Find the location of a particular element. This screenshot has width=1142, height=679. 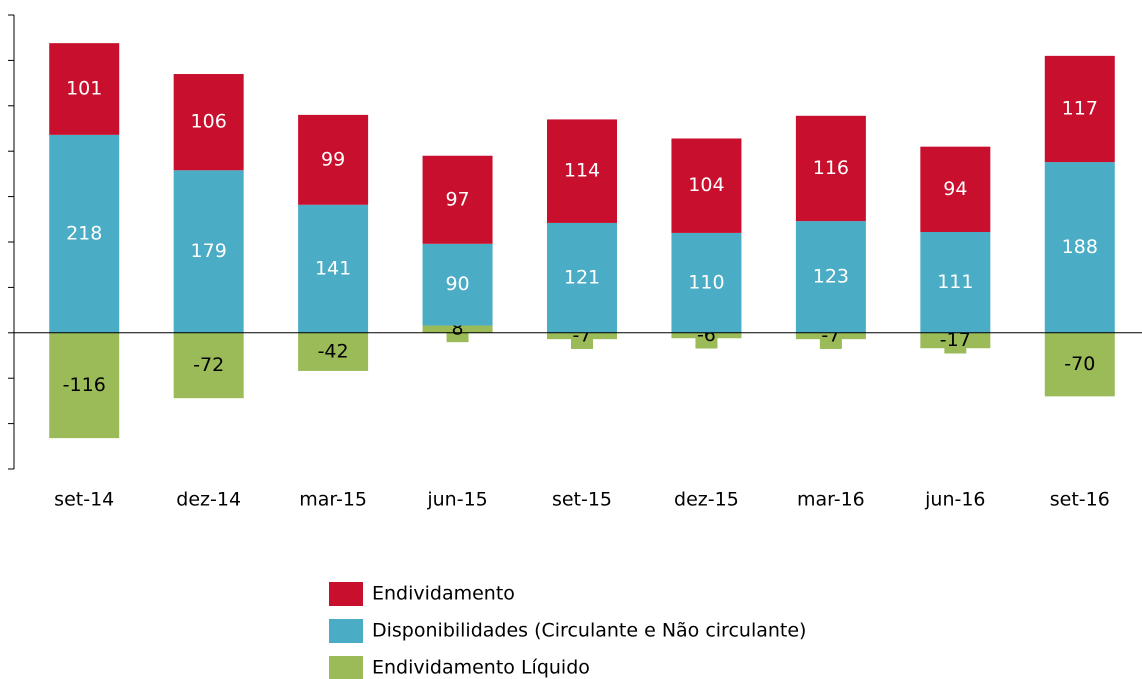

data-label: 218 is located at coordinates (84, 233).